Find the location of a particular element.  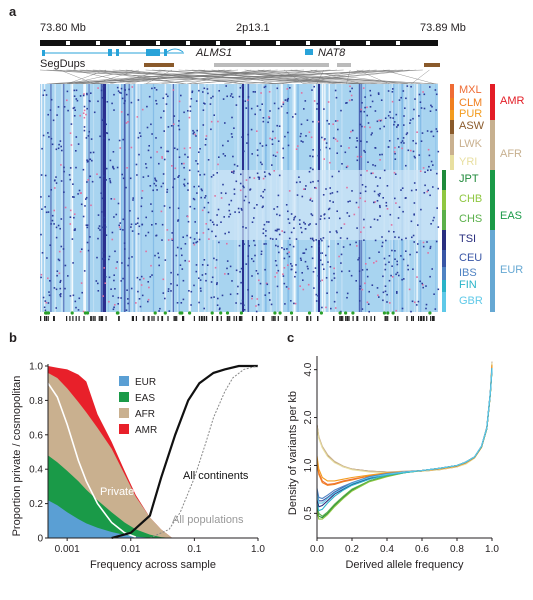

continent-bar-afr is located at coordinates (492, 145).